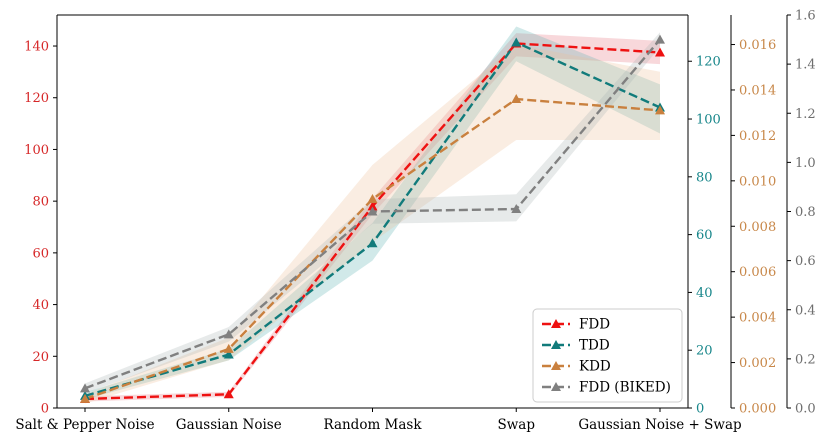 The image size is (830, 447). I want to click on y-tick-label-kdd: 0.000, so click(757, 409).